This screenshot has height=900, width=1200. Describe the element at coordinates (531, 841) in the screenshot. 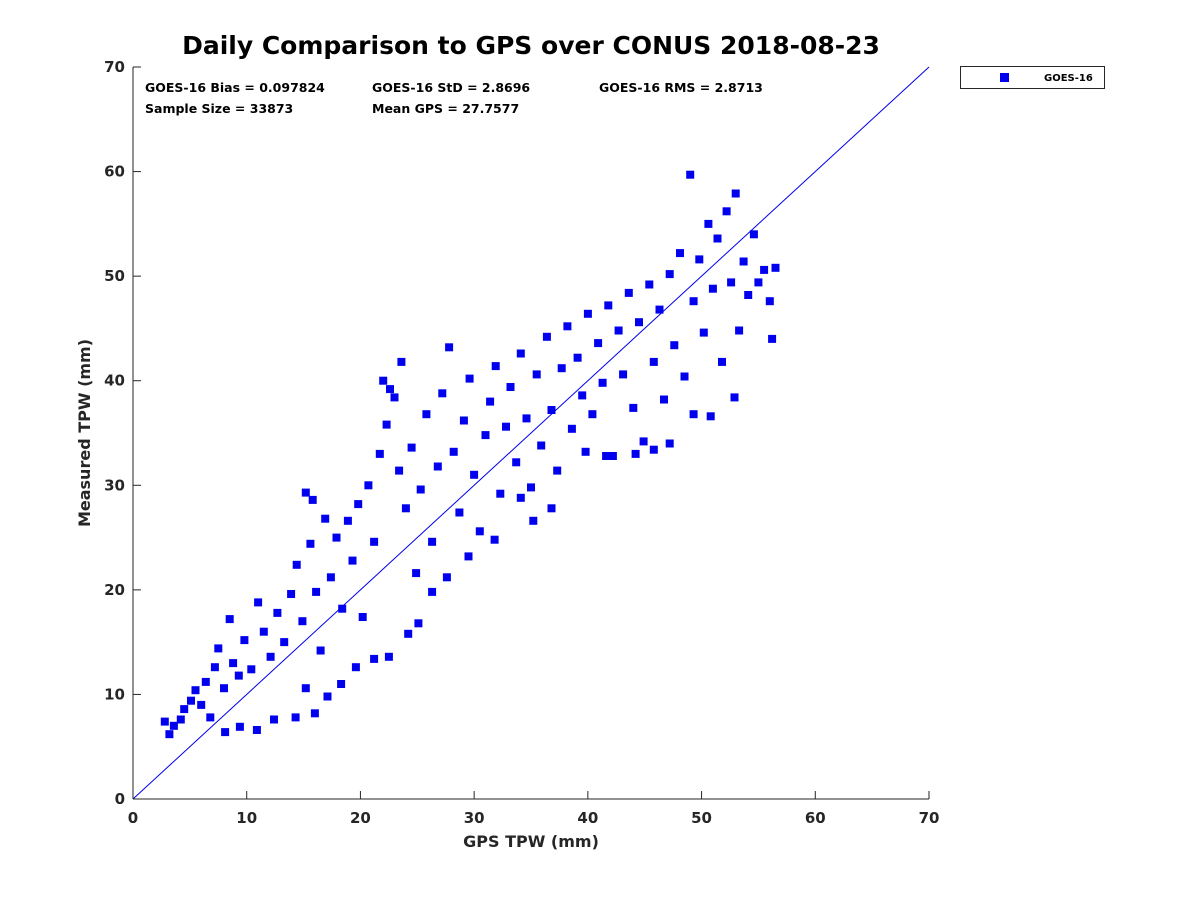

I see `x-axis-label: GPS TPW (mm)` at that location.